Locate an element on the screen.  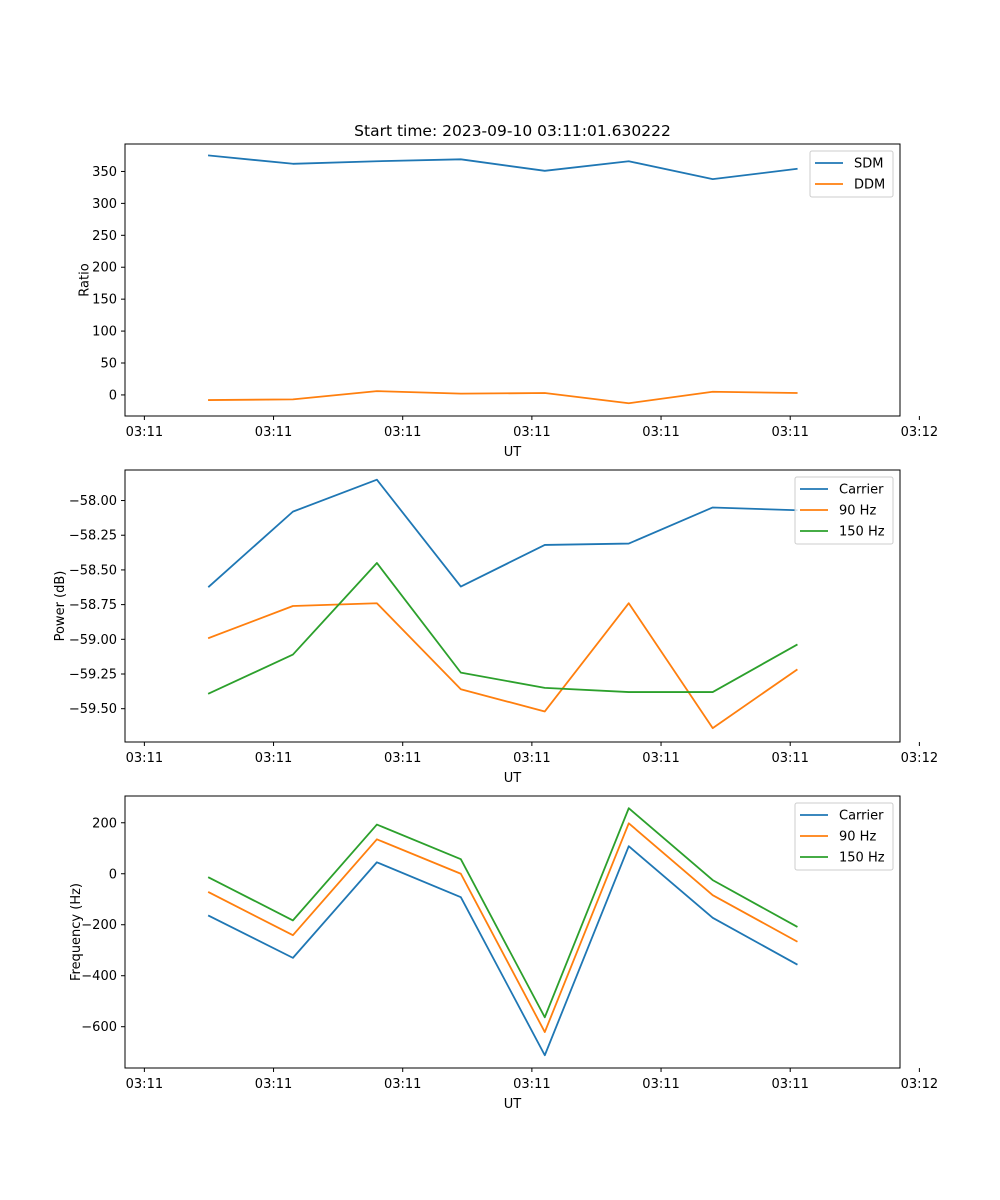
y-tick-label: −58.25 is located at coordinates (93, 536).